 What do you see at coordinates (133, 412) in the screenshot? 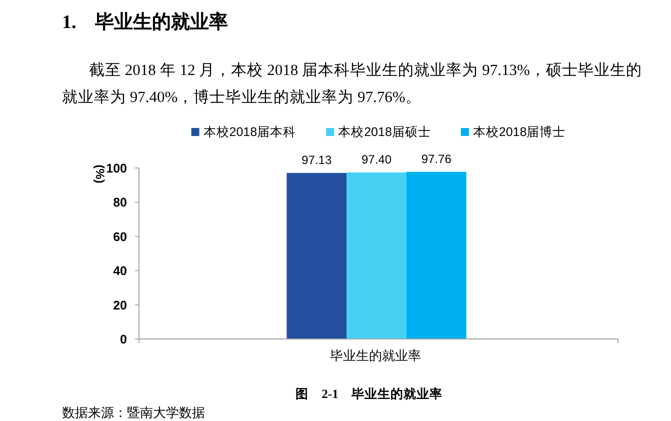
I see `annotation: 数据来源：暨南大学数据` at bounding box center [133, 412].